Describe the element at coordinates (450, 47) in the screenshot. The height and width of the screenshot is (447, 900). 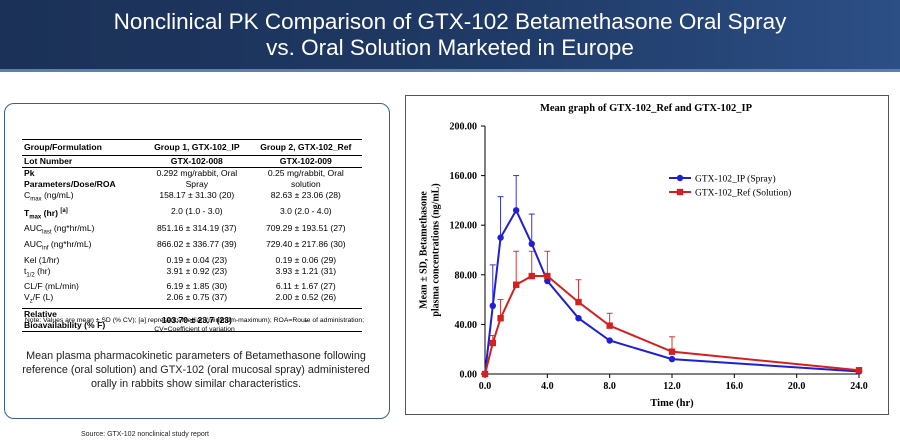
I see `slide-title-line2: vs. Oral Solution Marketed in Europe` at that location.